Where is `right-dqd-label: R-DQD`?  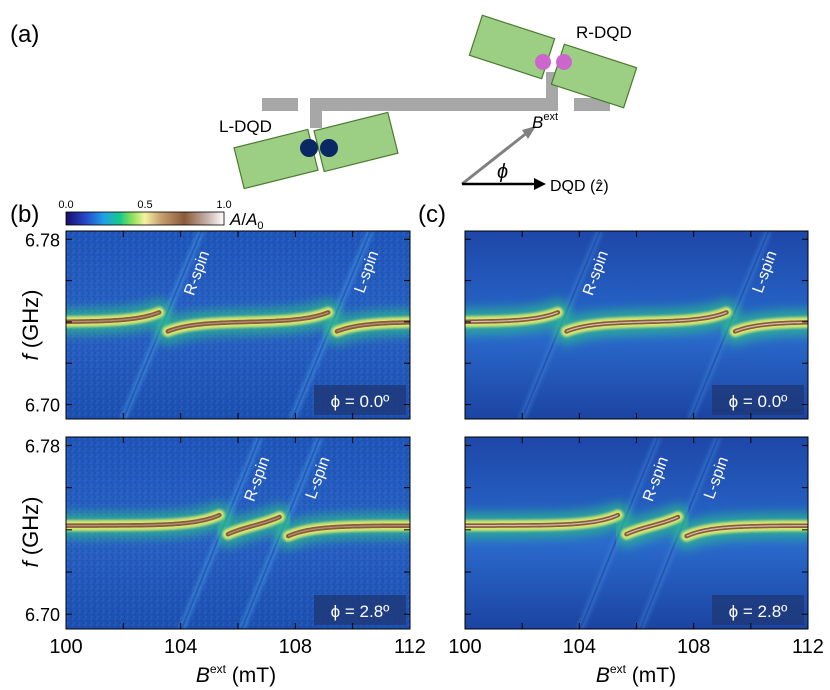 right-dqd-label: R-DQD is located at coordinates (604, 32).